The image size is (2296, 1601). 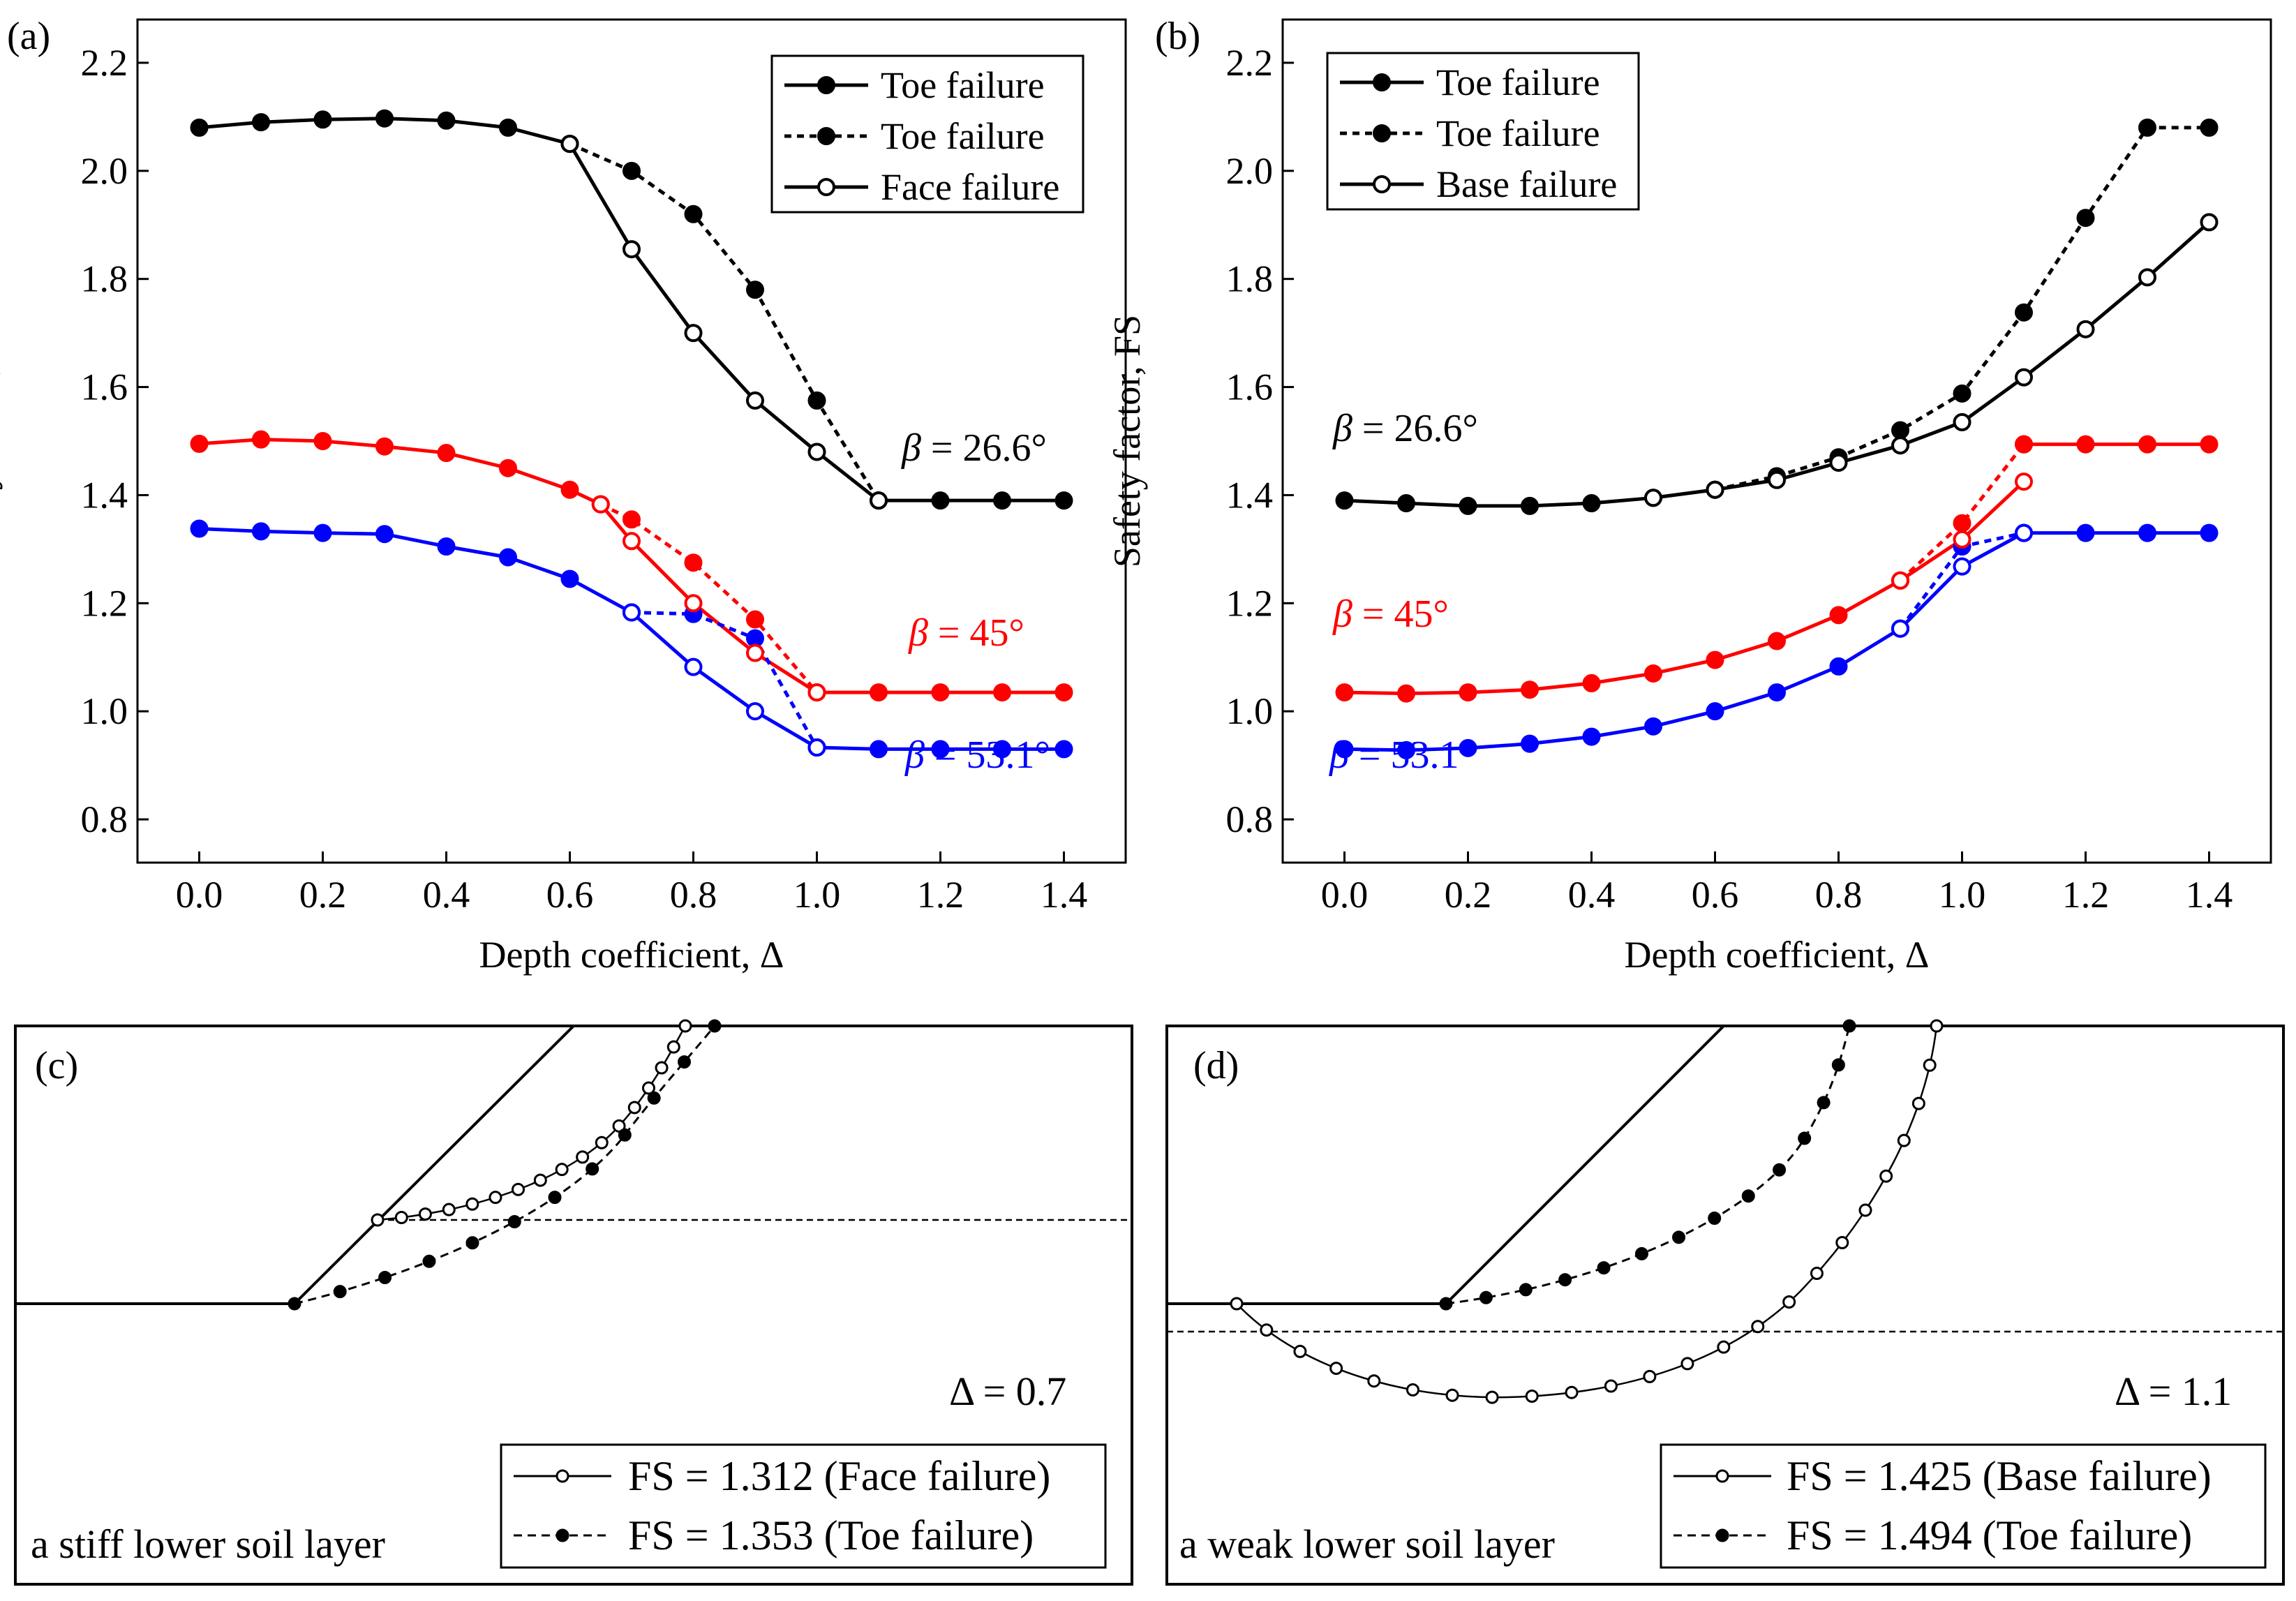 I want to click on toe-failure-curve-d, so click(x=1648, y=1165).